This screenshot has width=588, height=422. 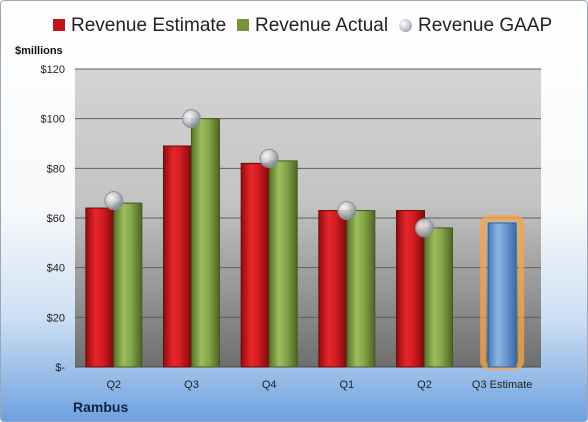 What do you see at coordinates (39, 51) in the screenshot?
I see `y-axis-unit-label: $millions` at bounding box center [39, 51].